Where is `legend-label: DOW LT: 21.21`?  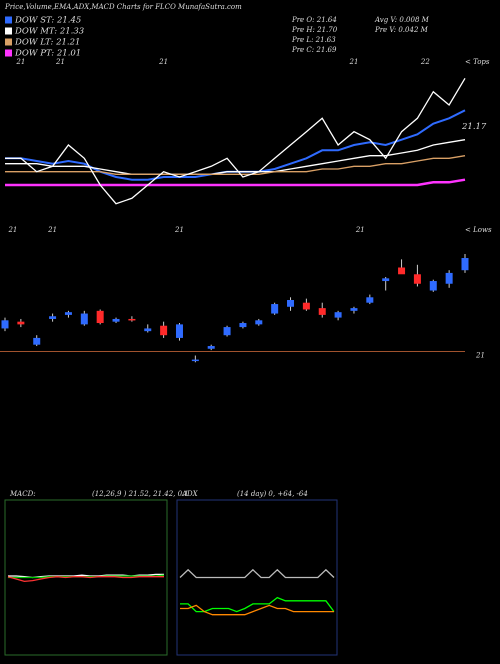 legend-label: DOW LT: 21.21 is located at coordinates (47, 43).